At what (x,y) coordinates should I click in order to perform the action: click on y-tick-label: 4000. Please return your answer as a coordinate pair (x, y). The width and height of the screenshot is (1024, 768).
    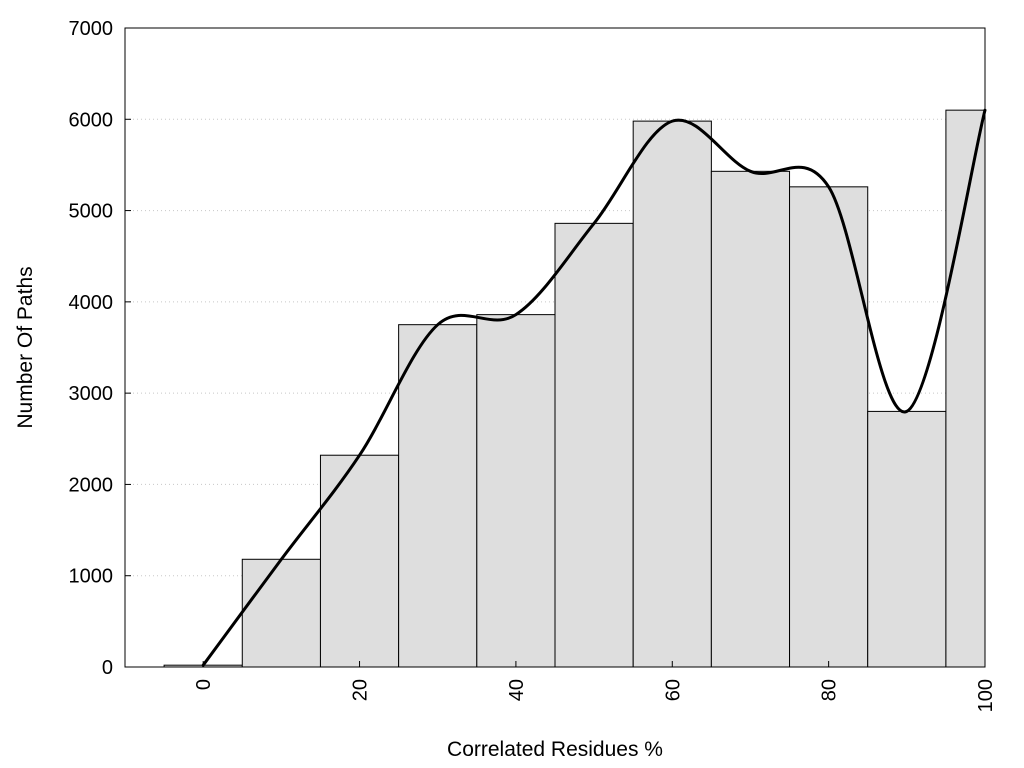
    Looking at the image, I should click on (91, 303).